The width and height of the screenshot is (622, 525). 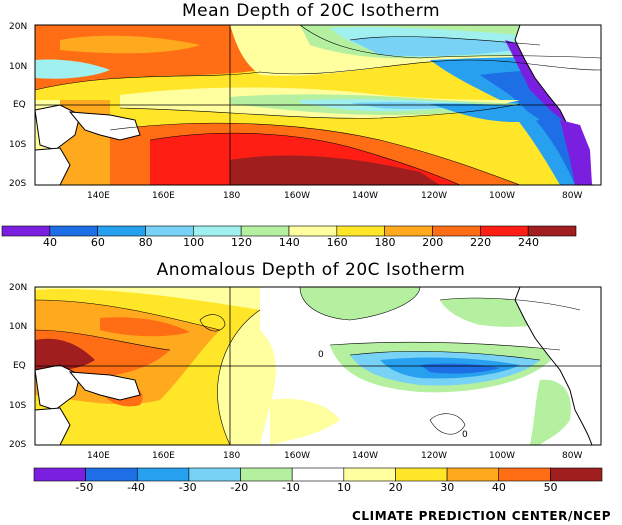 I want to click on colorbar-label: 140, so click(x=289, y=242).